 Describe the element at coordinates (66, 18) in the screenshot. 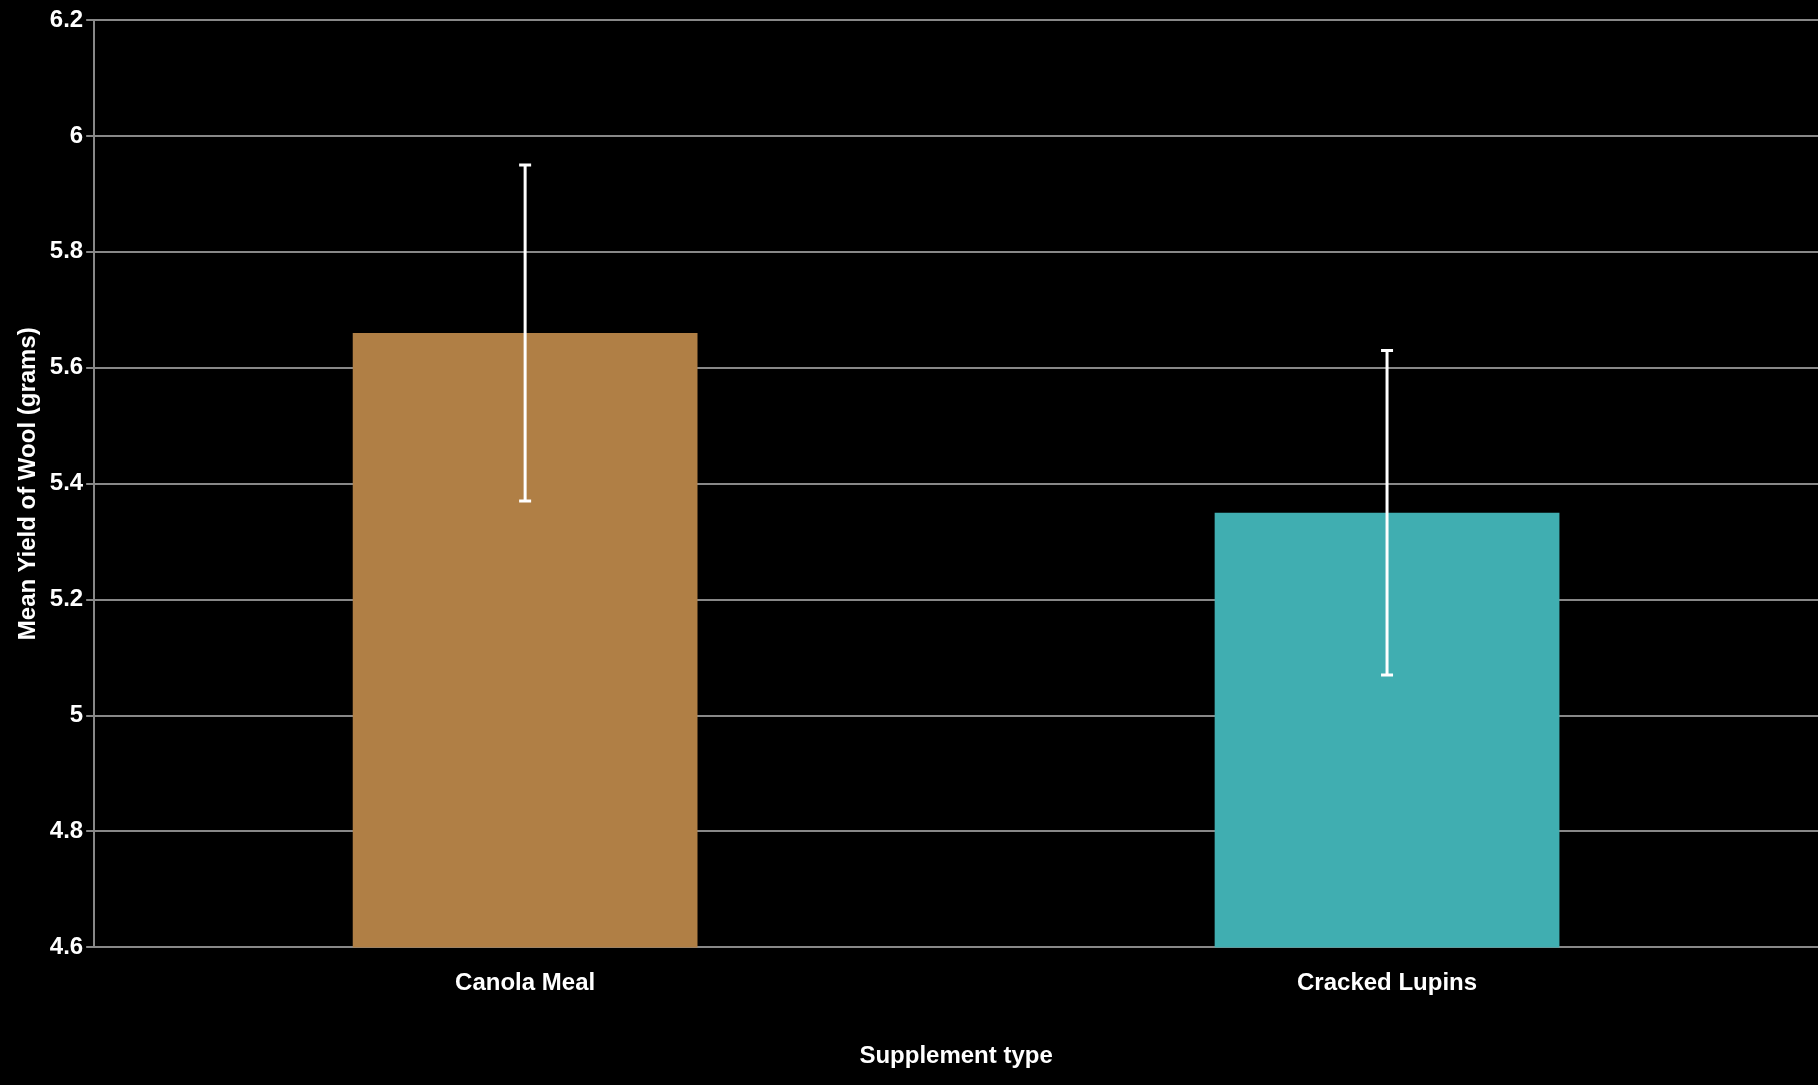

I see `y-tick-label: 6.2` at that location.